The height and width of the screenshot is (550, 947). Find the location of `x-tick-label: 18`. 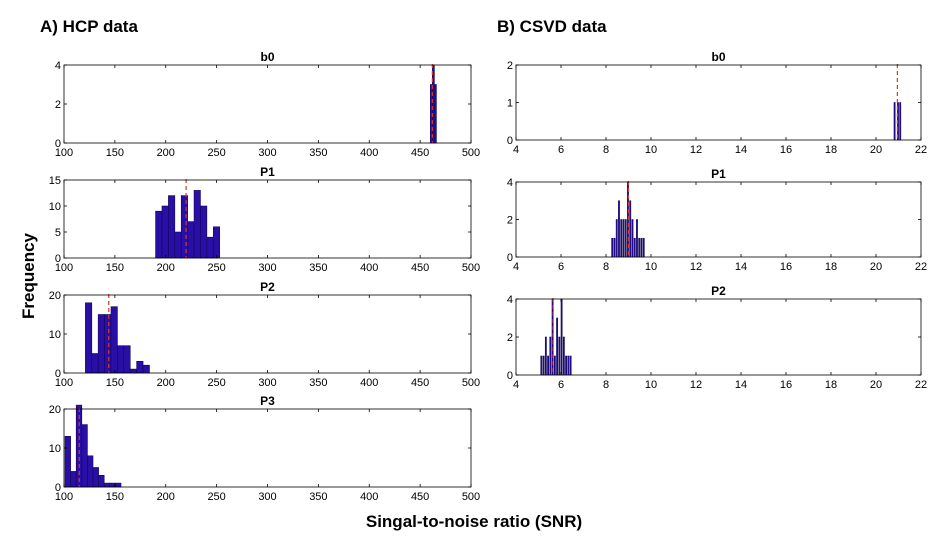

x-tick-label: 18 is located at coordinates (831, 385).